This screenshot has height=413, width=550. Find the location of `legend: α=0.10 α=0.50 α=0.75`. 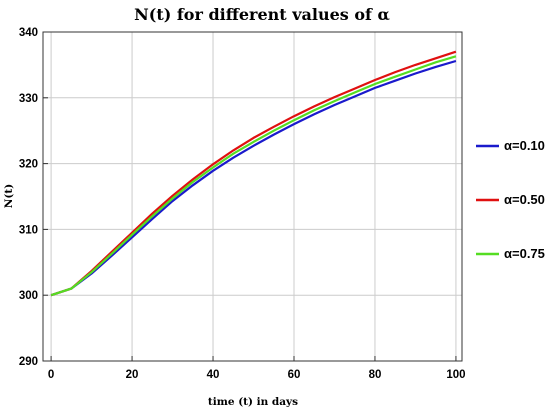

legend: α=0.10 α=0.50 α=0.75 is located at coordinates (510, 199).